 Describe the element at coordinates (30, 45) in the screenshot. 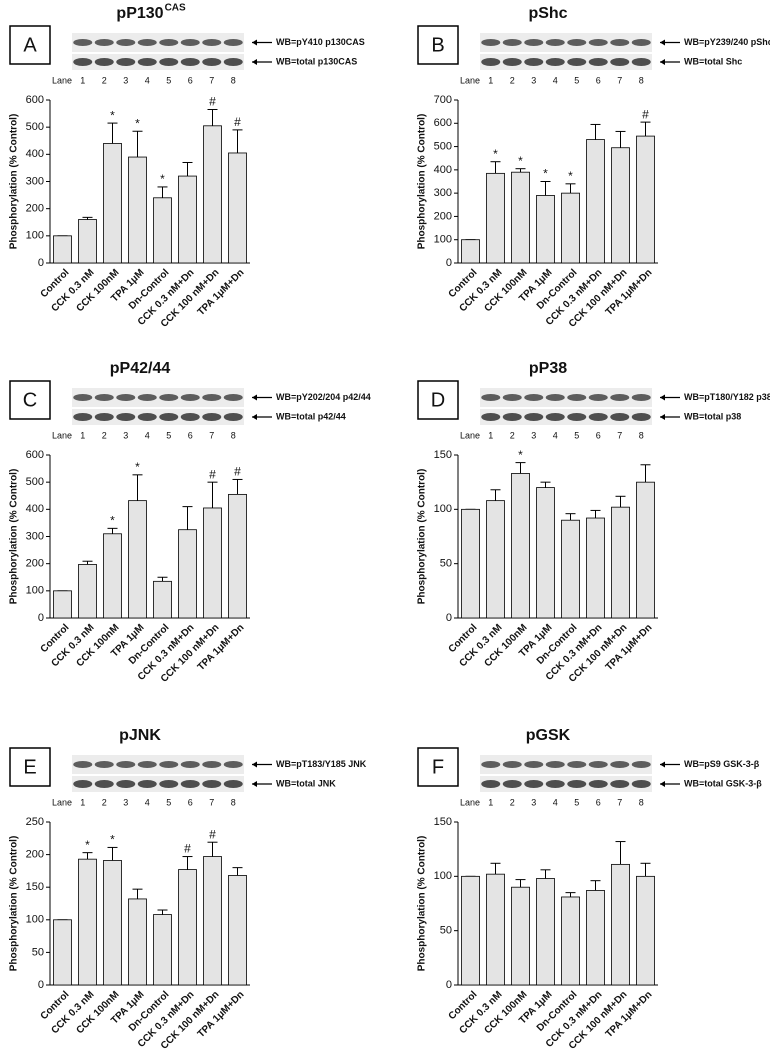

I see `panel-letter: A` at that location.